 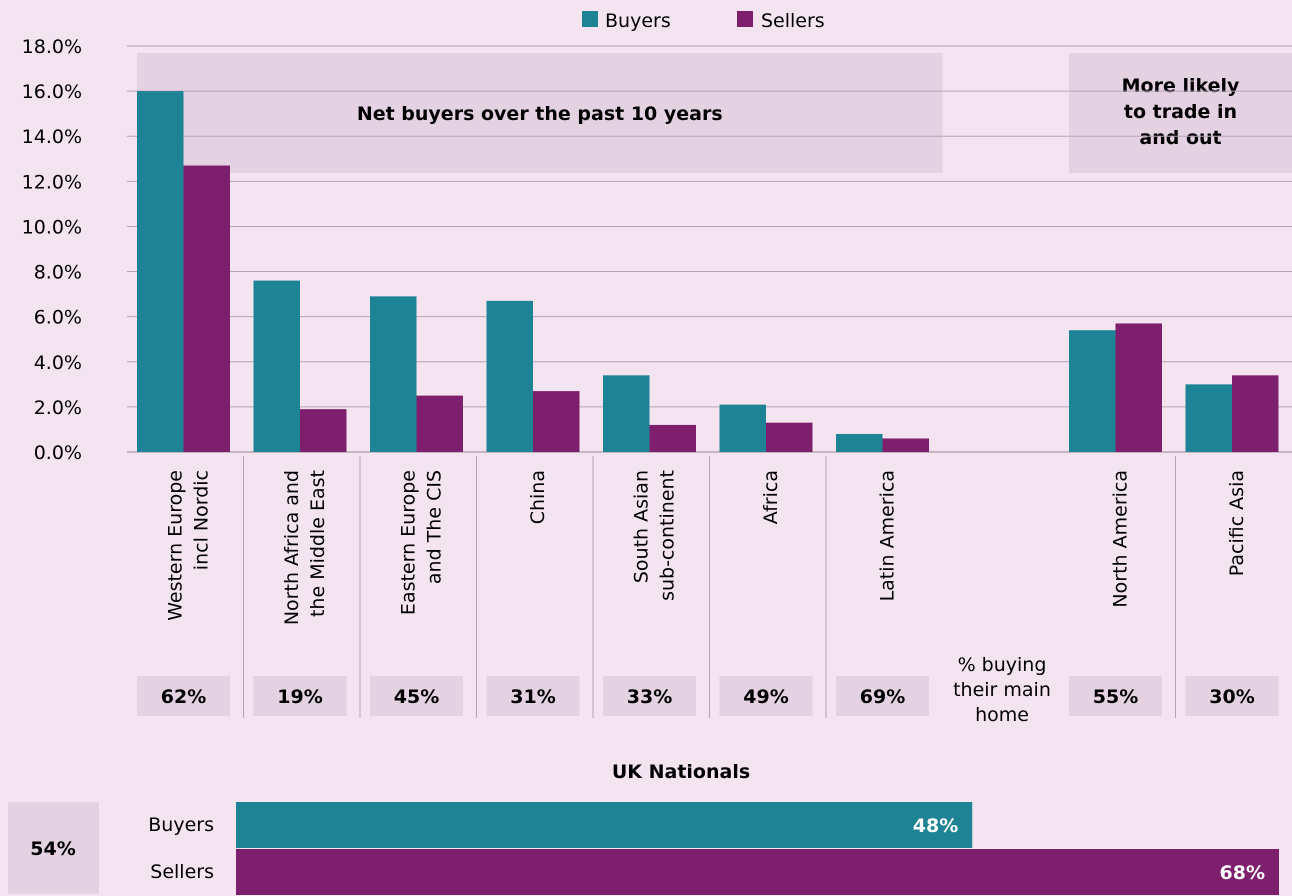 I want to click on main-home-label-line: their main, so click(x=1002, y=690).